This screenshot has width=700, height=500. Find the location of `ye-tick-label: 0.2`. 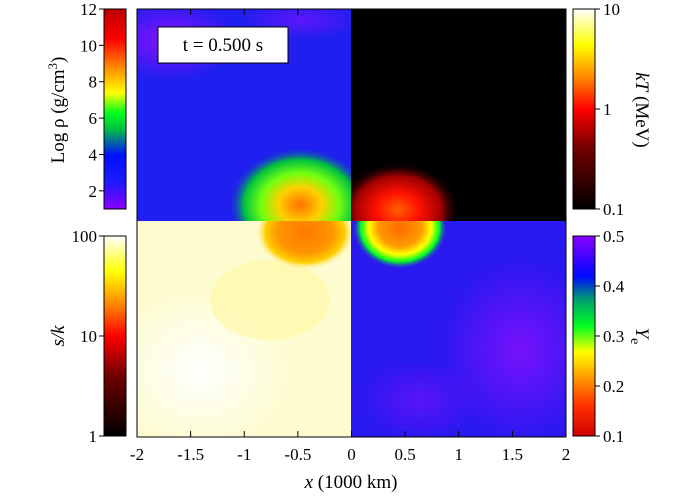

ye-tick-label: 0.2 is located at coordinates (613, 386).